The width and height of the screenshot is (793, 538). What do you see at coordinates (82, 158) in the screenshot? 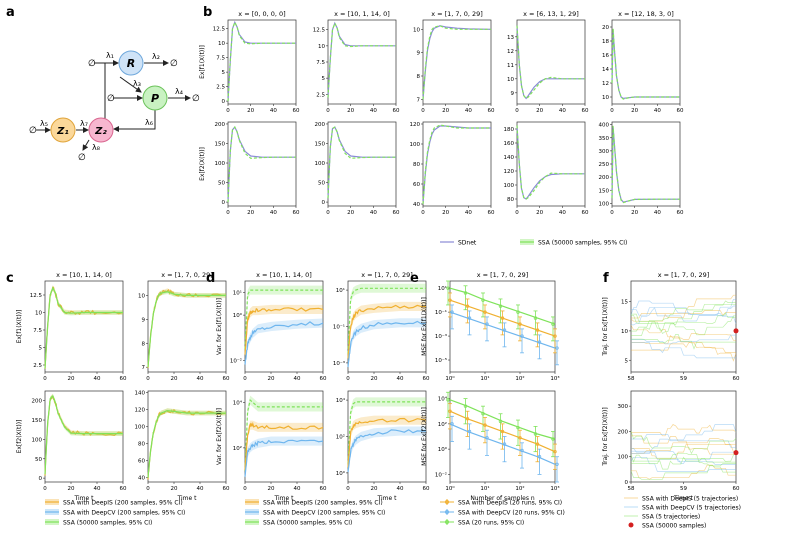
I see `empty-set-6: ∅` at bounding box center [82, 158].